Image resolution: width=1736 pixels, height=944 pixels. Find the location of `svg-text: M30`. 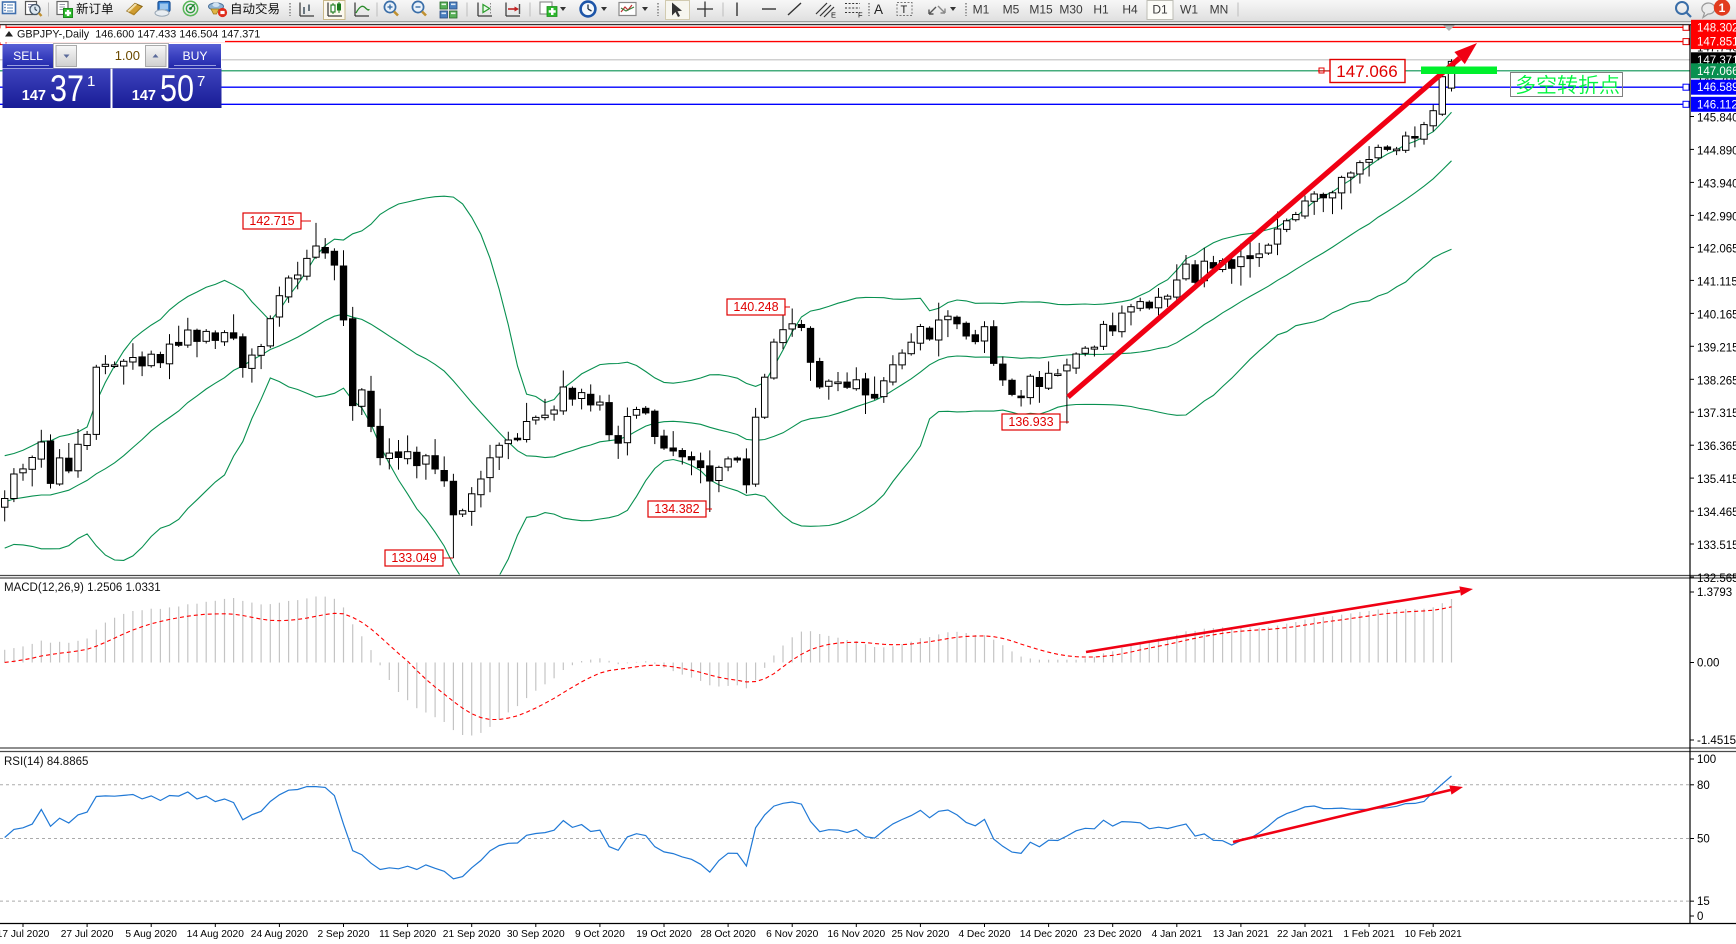

svg-text: M30 is located at coordinates (1071, 10).